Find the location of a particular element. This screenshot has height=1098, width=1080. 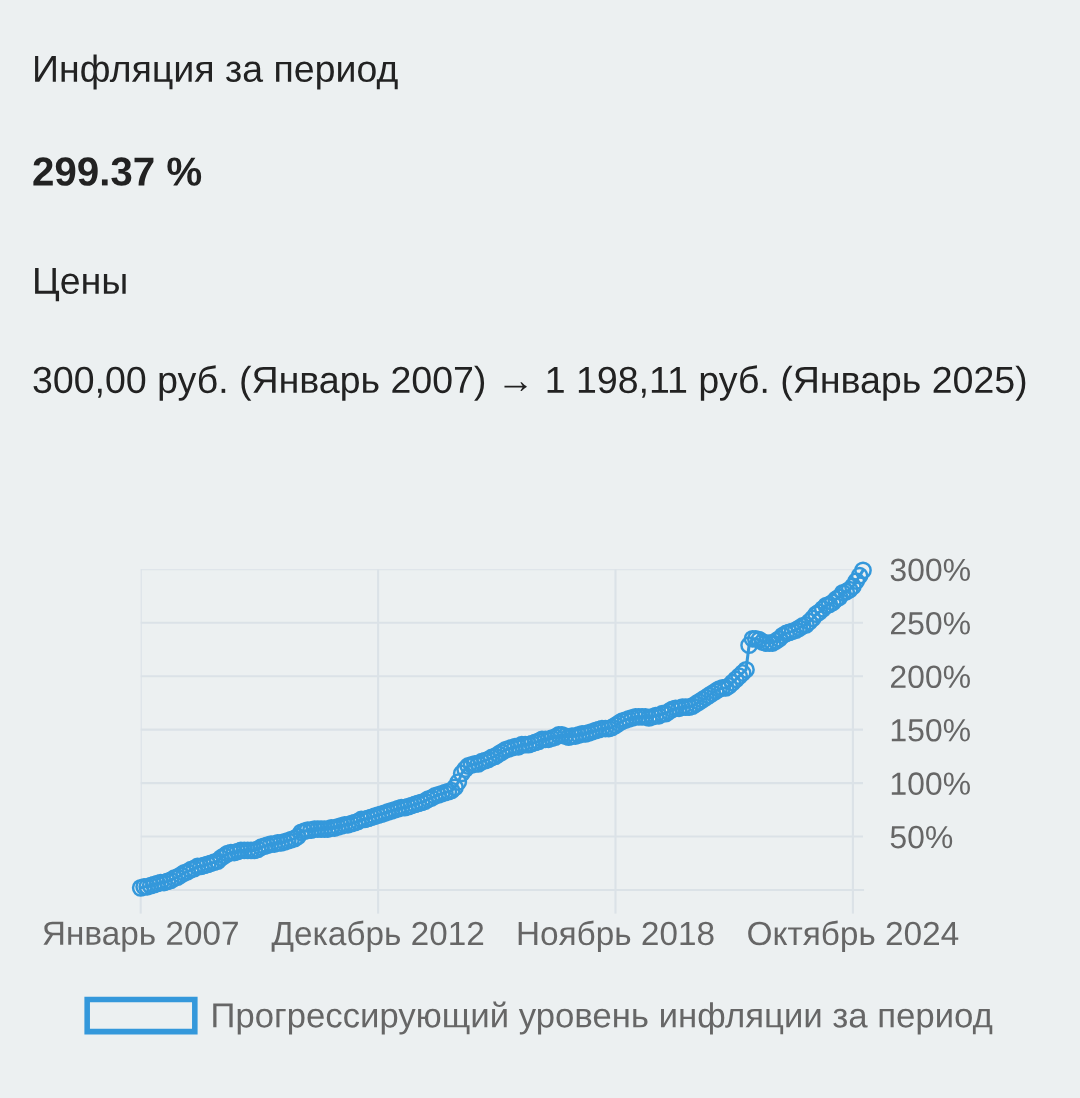

y-tick-label: 250% is located at coordinates (930, 623).